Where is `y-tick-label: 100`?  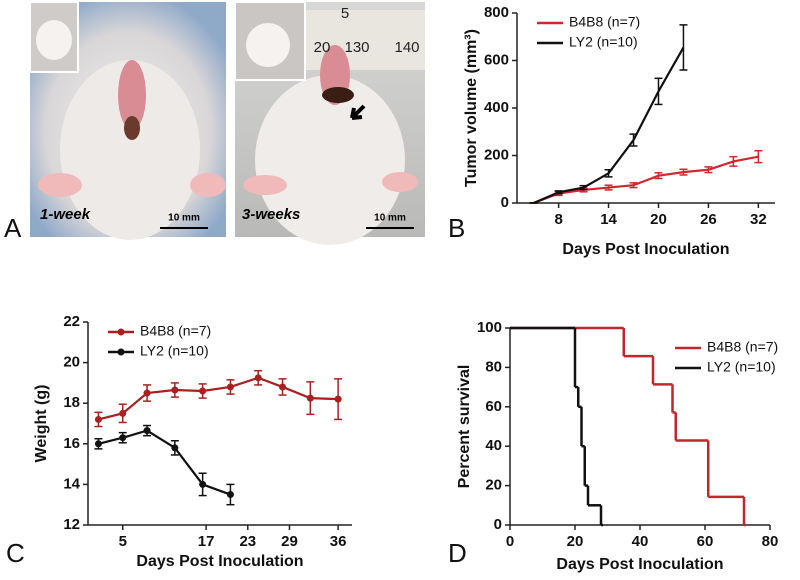 y-tick-label: 100 is located at coordinates (489, 327).